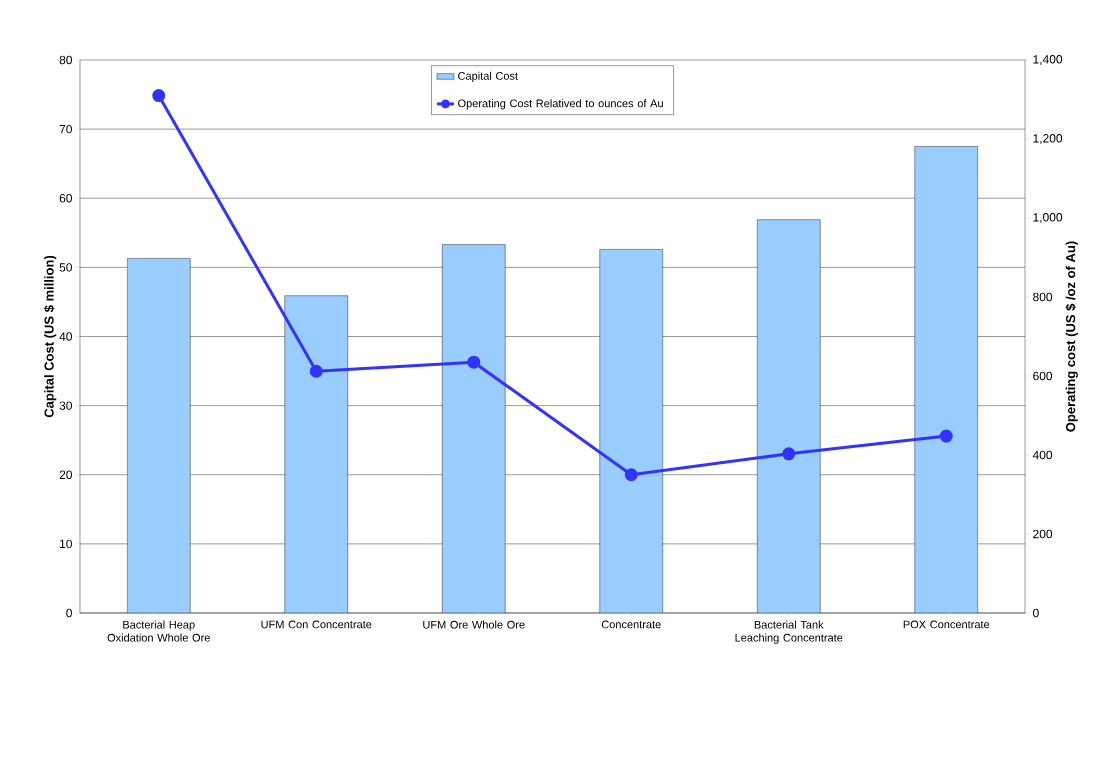 Image resolution: width=1115 pixels, height=765 pixels. What do you see at coordinates (1043, 297) in the screenshot?
I see `y2-tick-label: 800` at bounding box center [1043, 297].